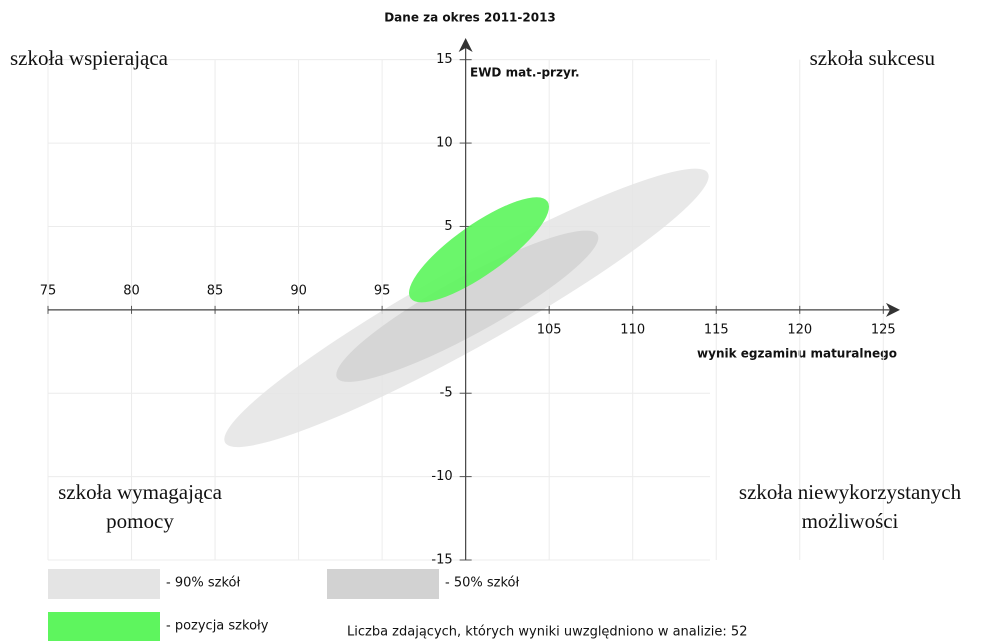 The width and height of the screenshot is (986, 641). I want to click on x-tick-label: 105, so click(549, 329).